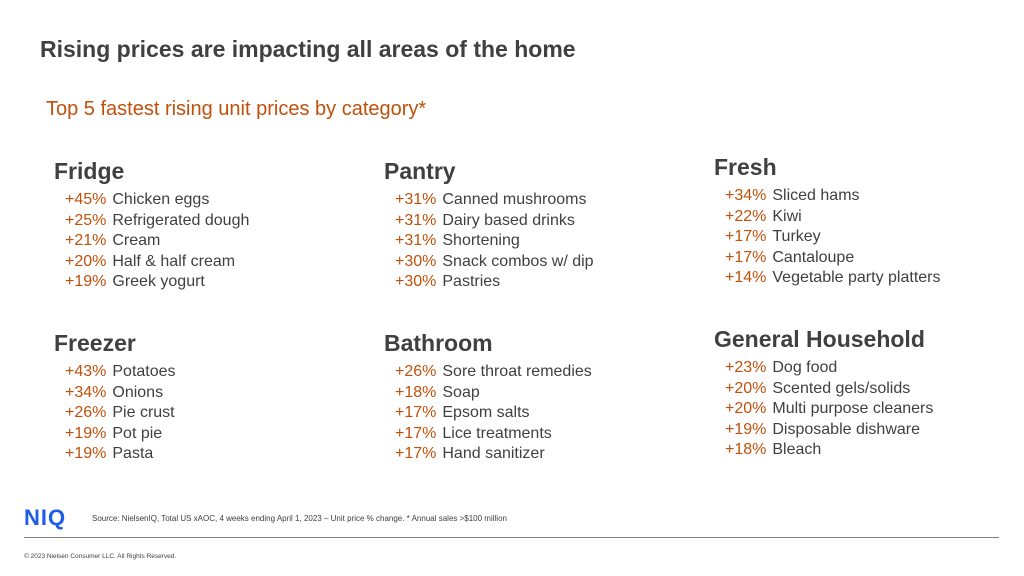 The image size is (1024, 576). I want to click on list-item: +30% Pastries, so click(494, 282).